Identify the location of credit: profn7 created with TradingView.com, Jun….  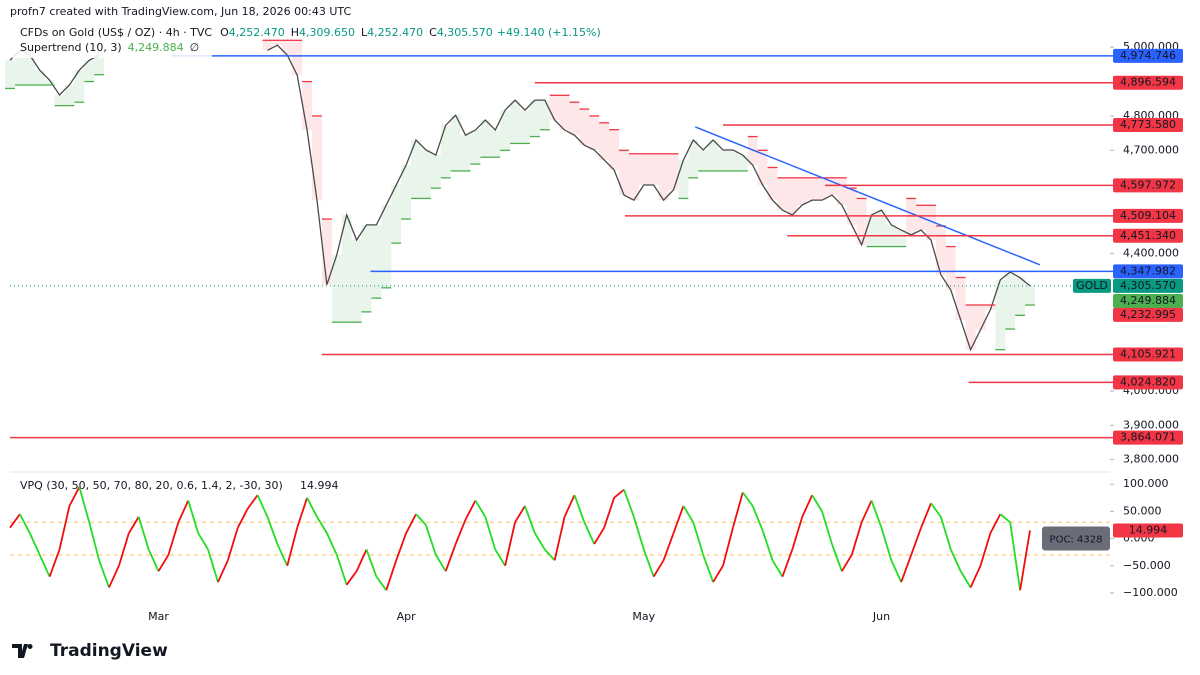
(180, 11).